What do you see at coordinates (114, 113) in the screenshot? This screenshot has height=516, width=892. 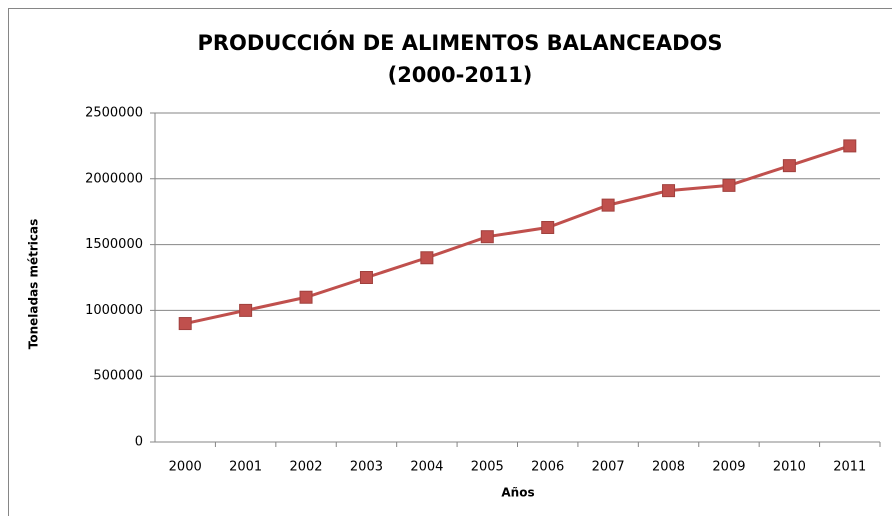 I see `y-tick-label: 2500000` at bounding box center [114, 113].